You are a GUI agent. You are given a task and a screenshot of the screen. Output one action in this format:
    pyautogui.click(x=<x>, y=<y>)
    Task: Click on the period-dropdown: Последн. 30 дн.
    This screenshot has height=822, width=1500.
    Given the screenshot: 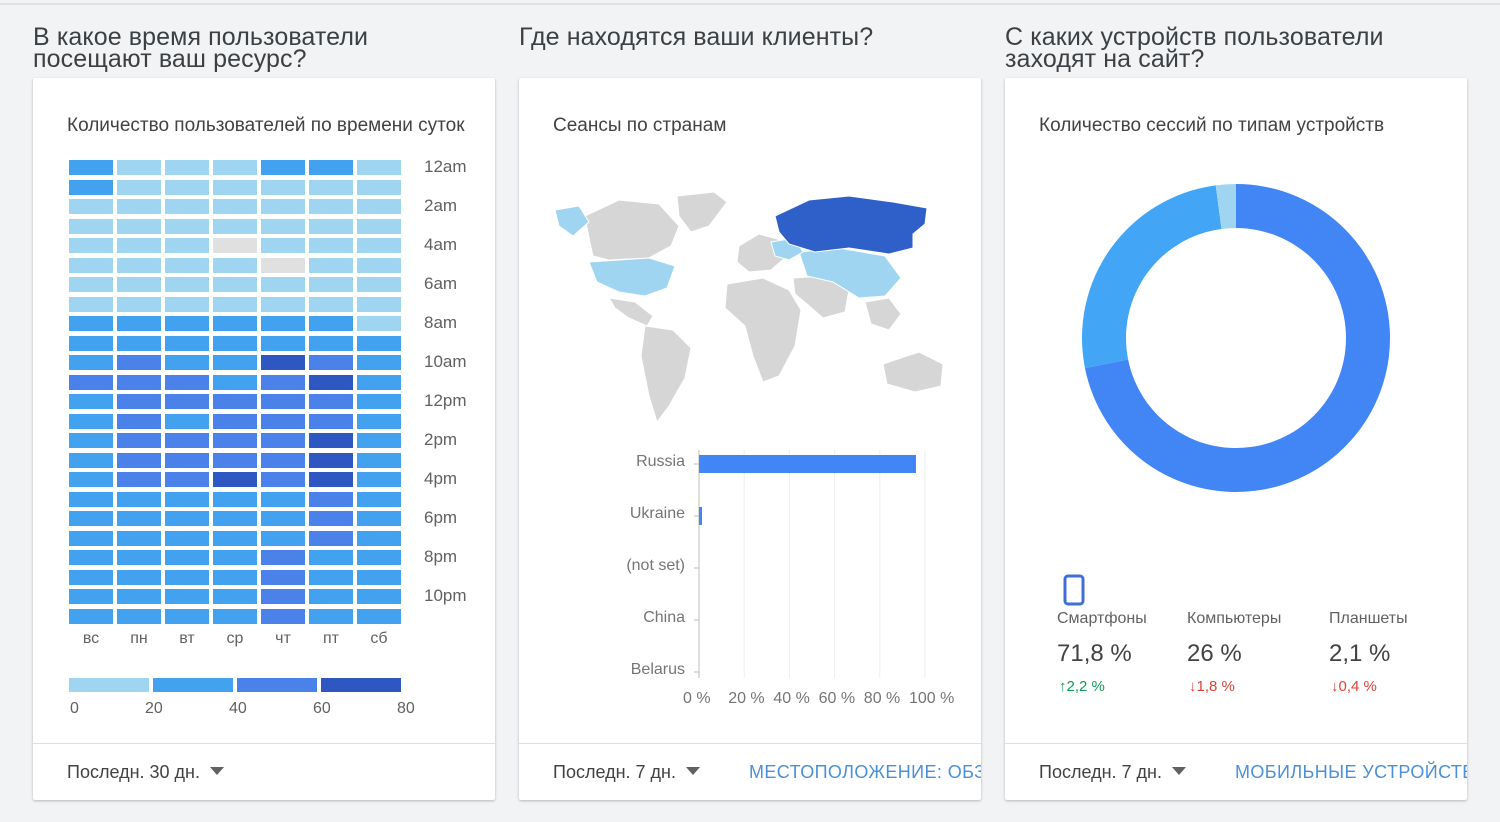 What is the action you would take?
    pyautogui.click(x=145, y=772)
    